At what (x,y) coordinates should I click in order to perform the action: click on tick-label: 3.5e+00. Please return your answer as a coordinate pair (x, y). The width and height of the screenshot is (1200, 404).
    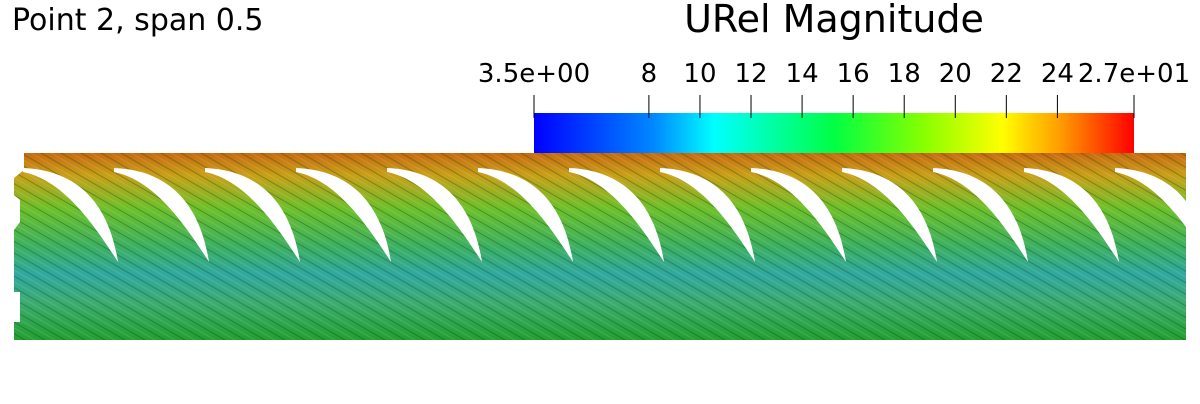
    Looking at the image, I should click on (534, 74).